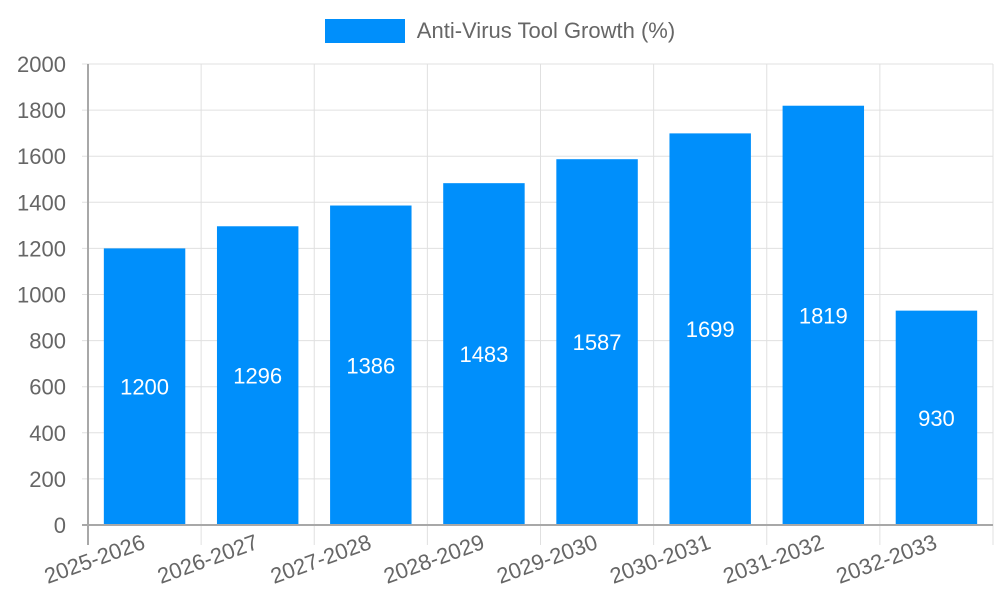  I want to click on bar-value-label: 1296, so click(257, 376).